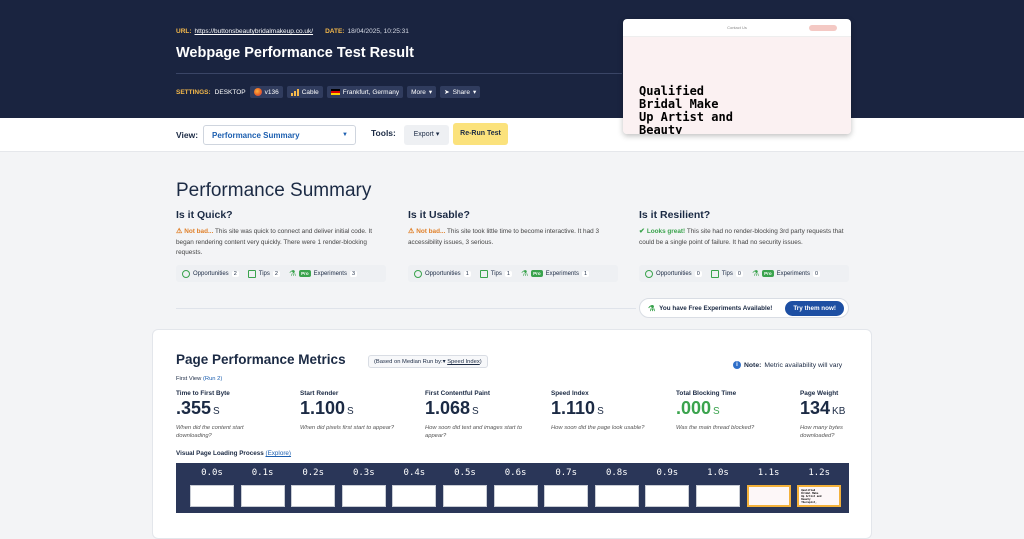  I want to click on signal-bars-icon, so click(294, 92).